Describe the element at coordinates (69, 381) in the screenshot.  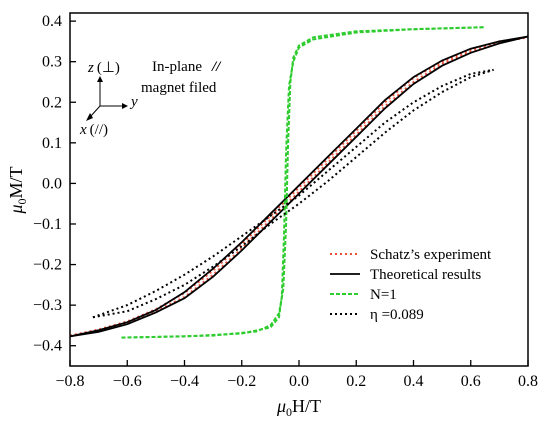
I see `x-tick-label: −0.8` at that location.